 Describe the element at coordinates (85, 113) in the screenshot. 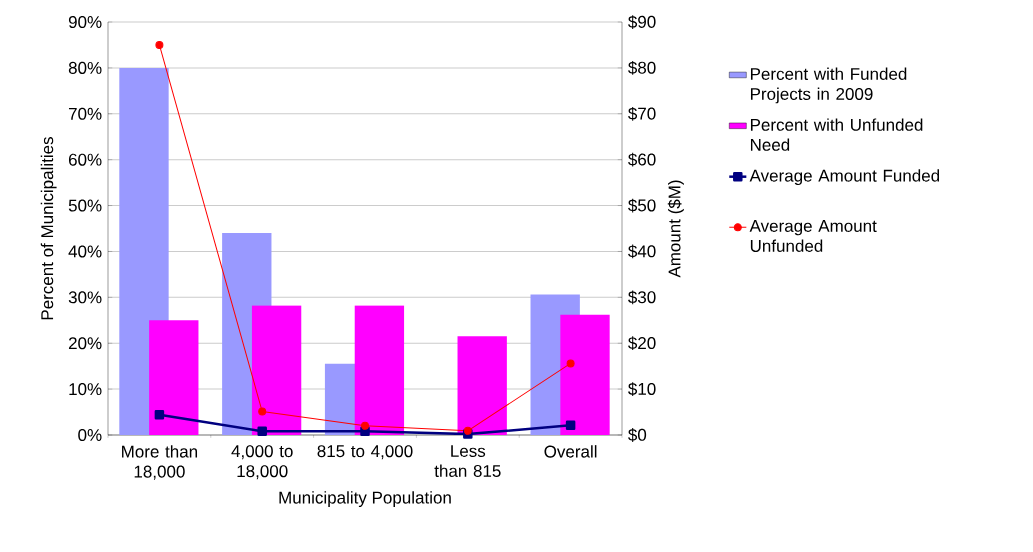

I see `y-tick-label: 70%` at that location.